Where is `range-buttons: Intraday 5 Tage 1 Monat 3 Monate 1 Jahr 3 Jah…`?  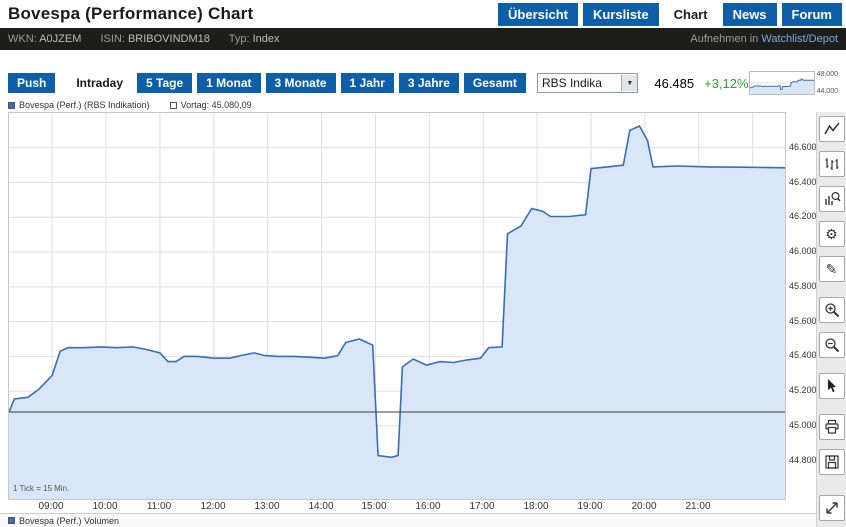
range-buttons: Intraday 5 Tage 1 Monat 3 Monate 1 Jahr 3 Jah… is located at coordinates (299, 83).